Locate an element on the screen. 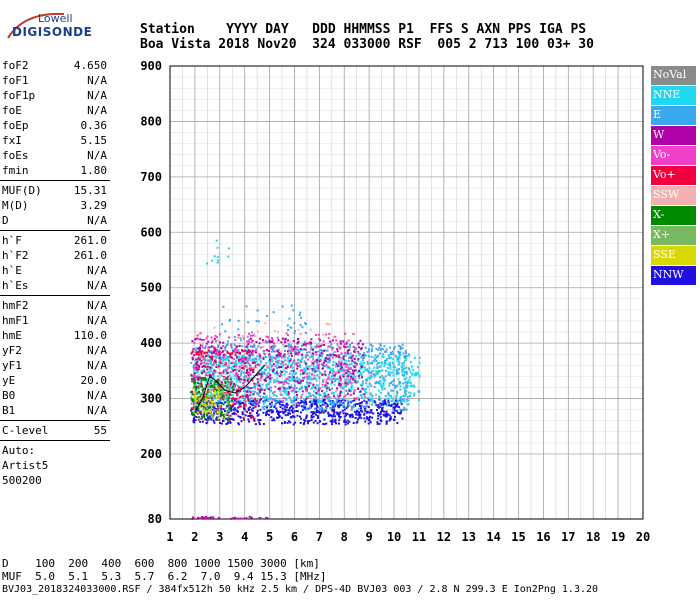 The image size is (700, 600). legend-entry: W is located at coordinates (673, 135).